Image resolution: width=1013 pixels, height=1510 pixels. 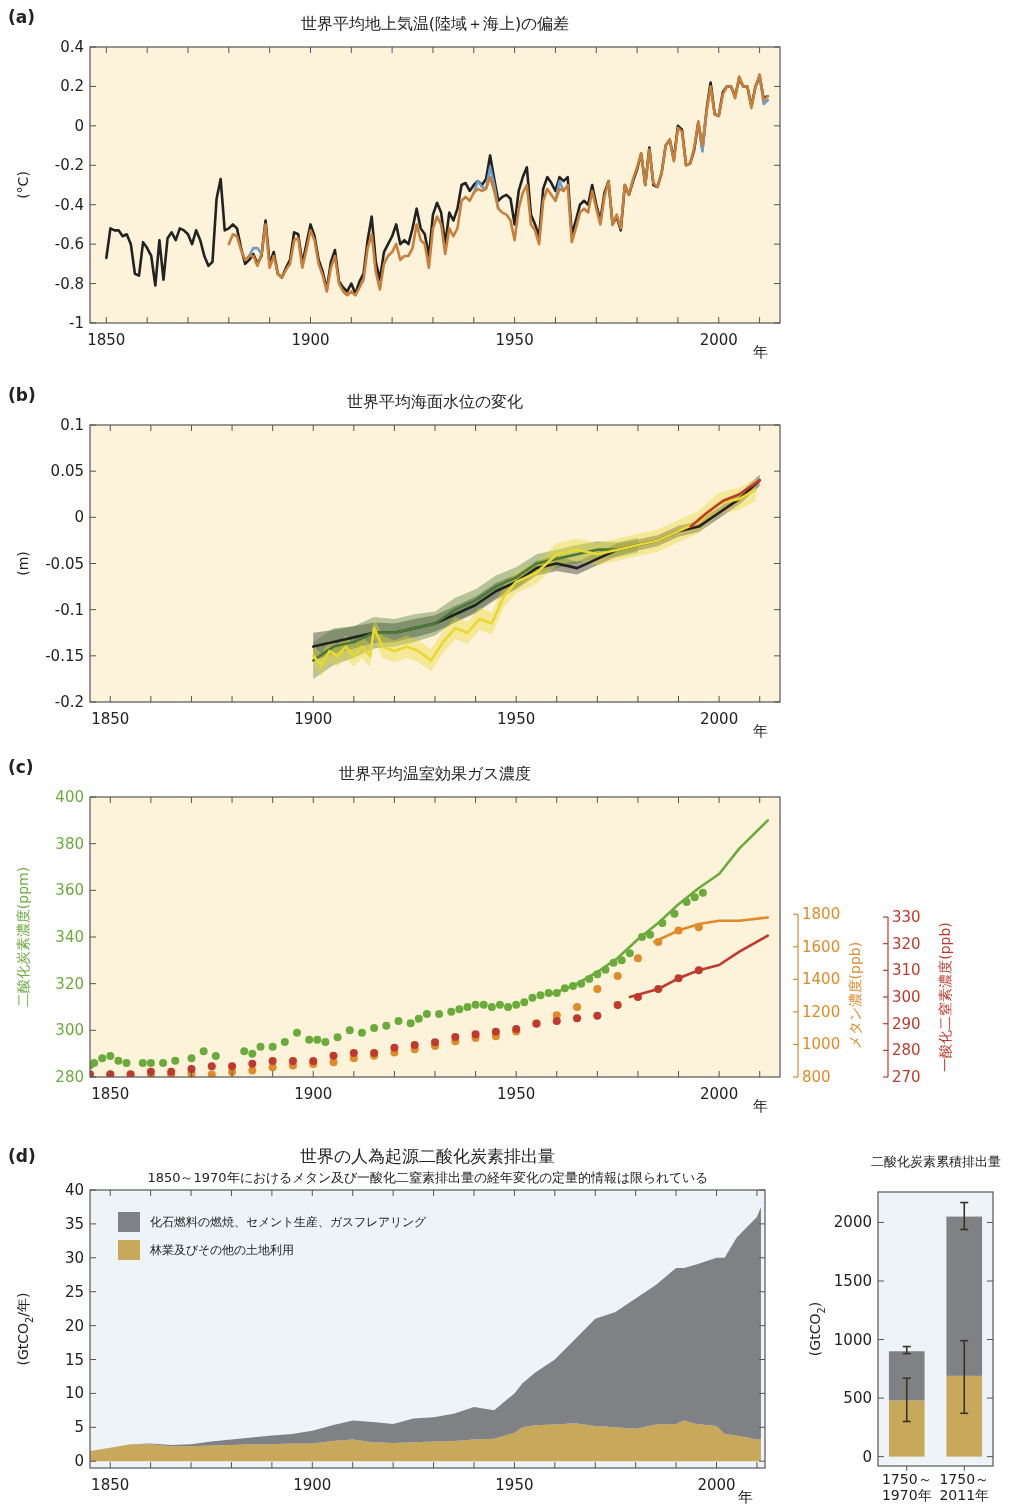 What do you see at coordinates (906, 943) in the screenshot?
I see `y3-tick-label: 320` at bounding box center [906, 943].